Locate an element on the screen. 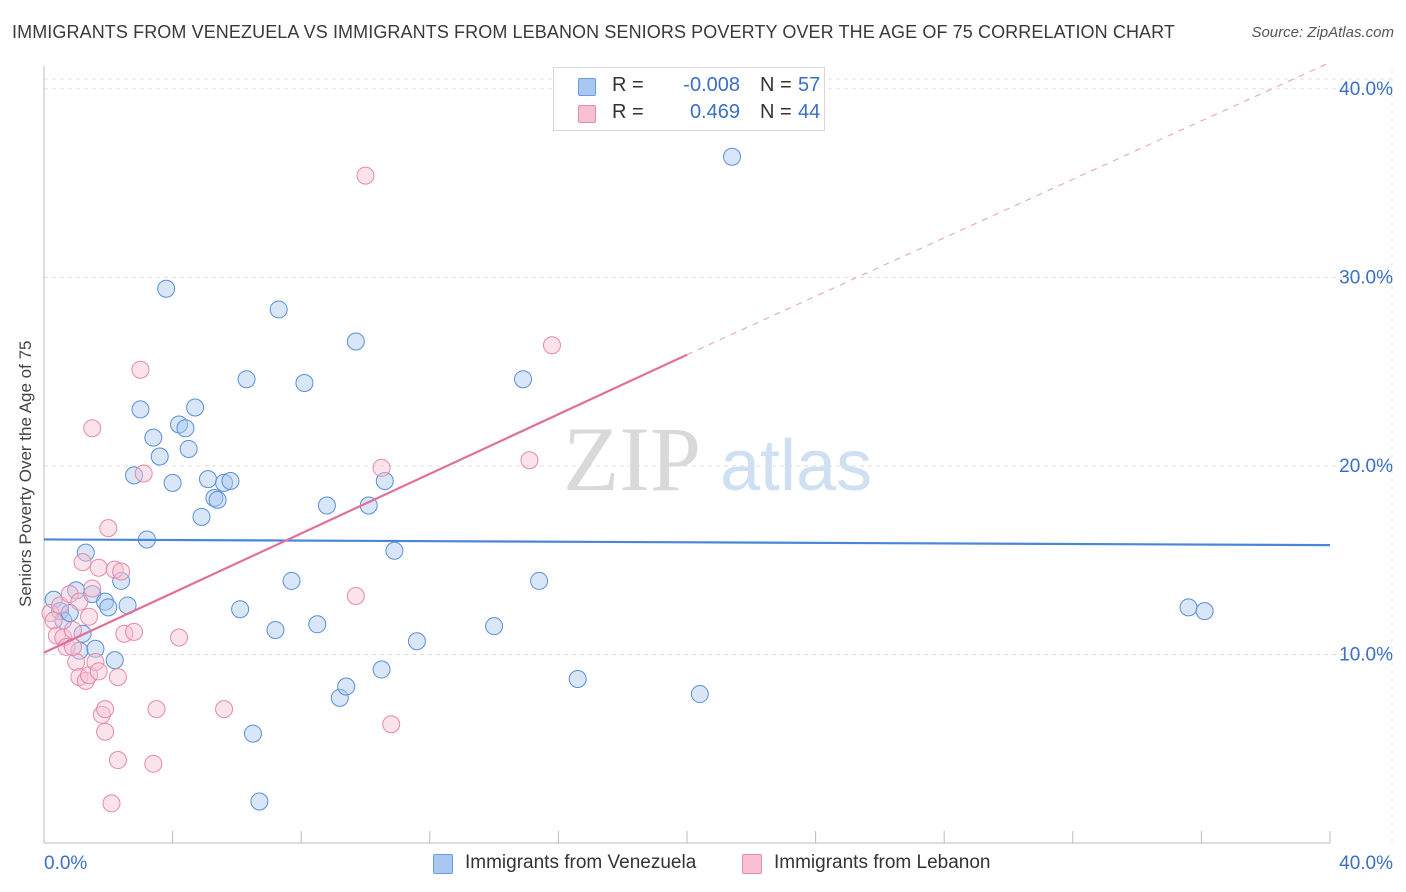  x-tick-label: 40.0% is located at coordinates (1366, 863).